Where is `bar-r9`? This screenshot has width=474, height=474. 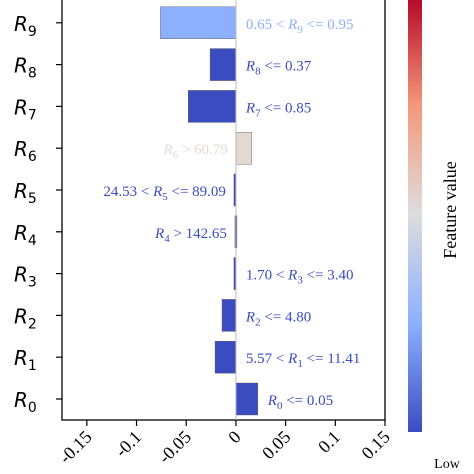
bar-r9 is located at coordinates (198, 23).